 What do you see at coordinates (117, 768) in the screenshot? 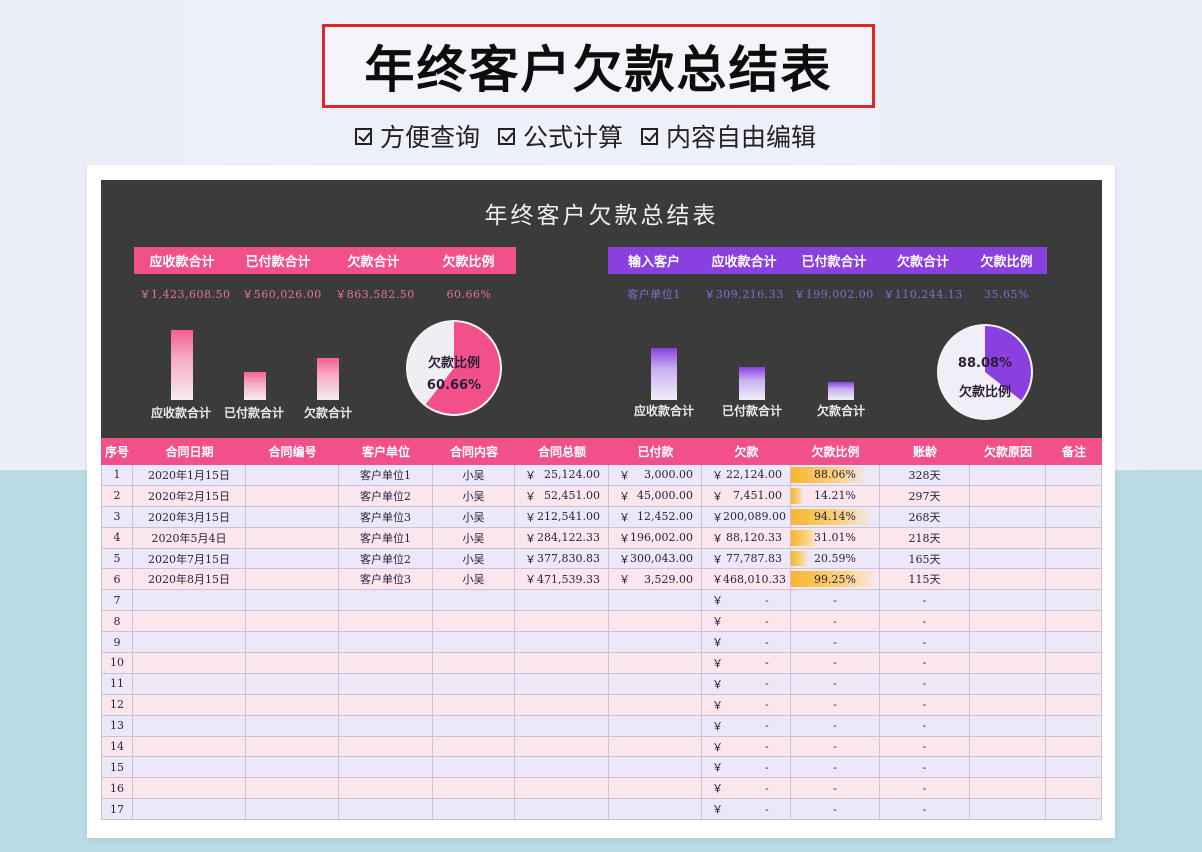
I see `cell-no: 15` at bounding box center [117, 768].